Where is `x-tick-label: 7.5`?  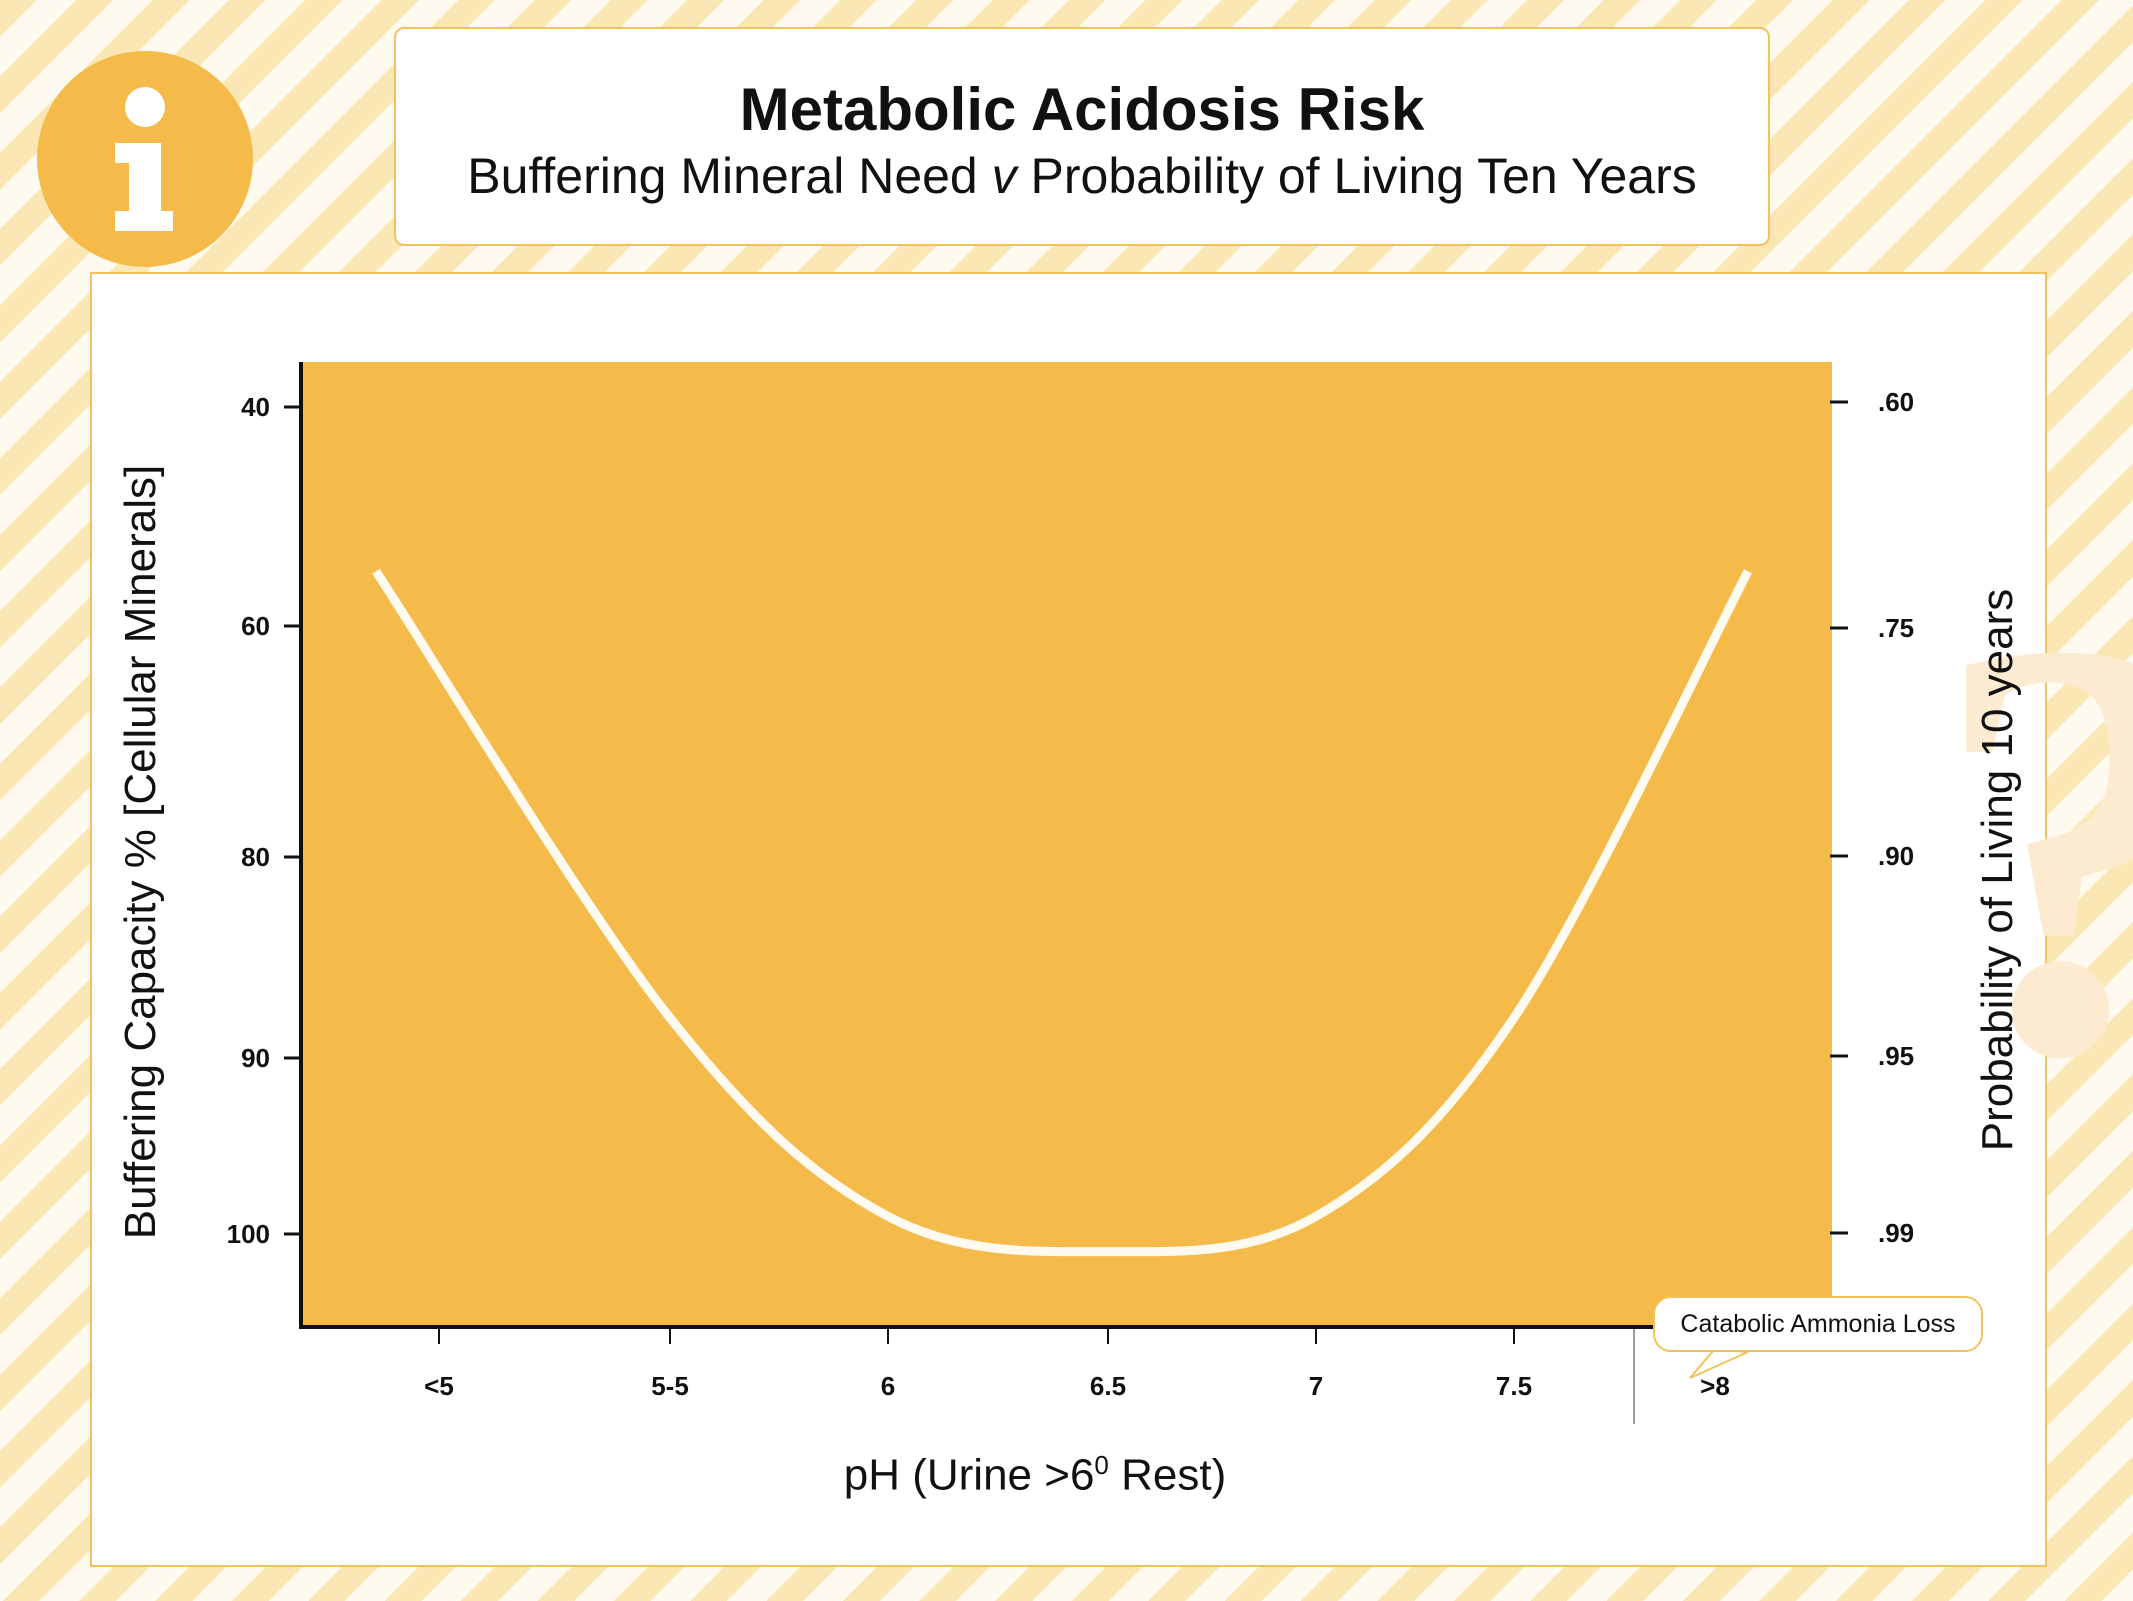
x-tick-label: 7.5 is located at coordinates (1514, 1386).